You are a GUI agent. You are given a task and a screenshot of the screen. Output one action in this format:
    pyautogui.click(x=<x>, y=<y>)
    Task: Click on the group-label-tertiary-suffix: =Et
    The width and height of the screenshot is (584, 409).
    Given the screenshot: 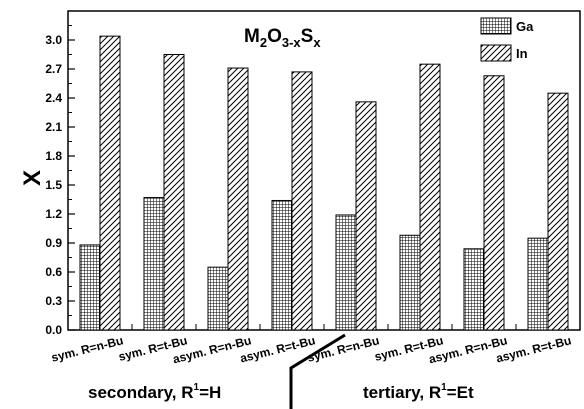 What is the action you would take?
    pyautogui.click(x=460, y=392)
    